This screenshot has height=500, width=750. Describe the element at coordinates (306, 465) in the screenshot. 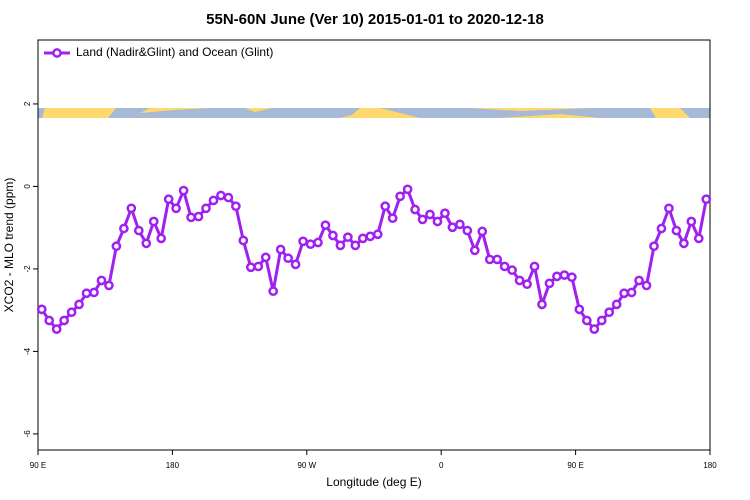

I see `x-tick-label: 90 W` at that location.